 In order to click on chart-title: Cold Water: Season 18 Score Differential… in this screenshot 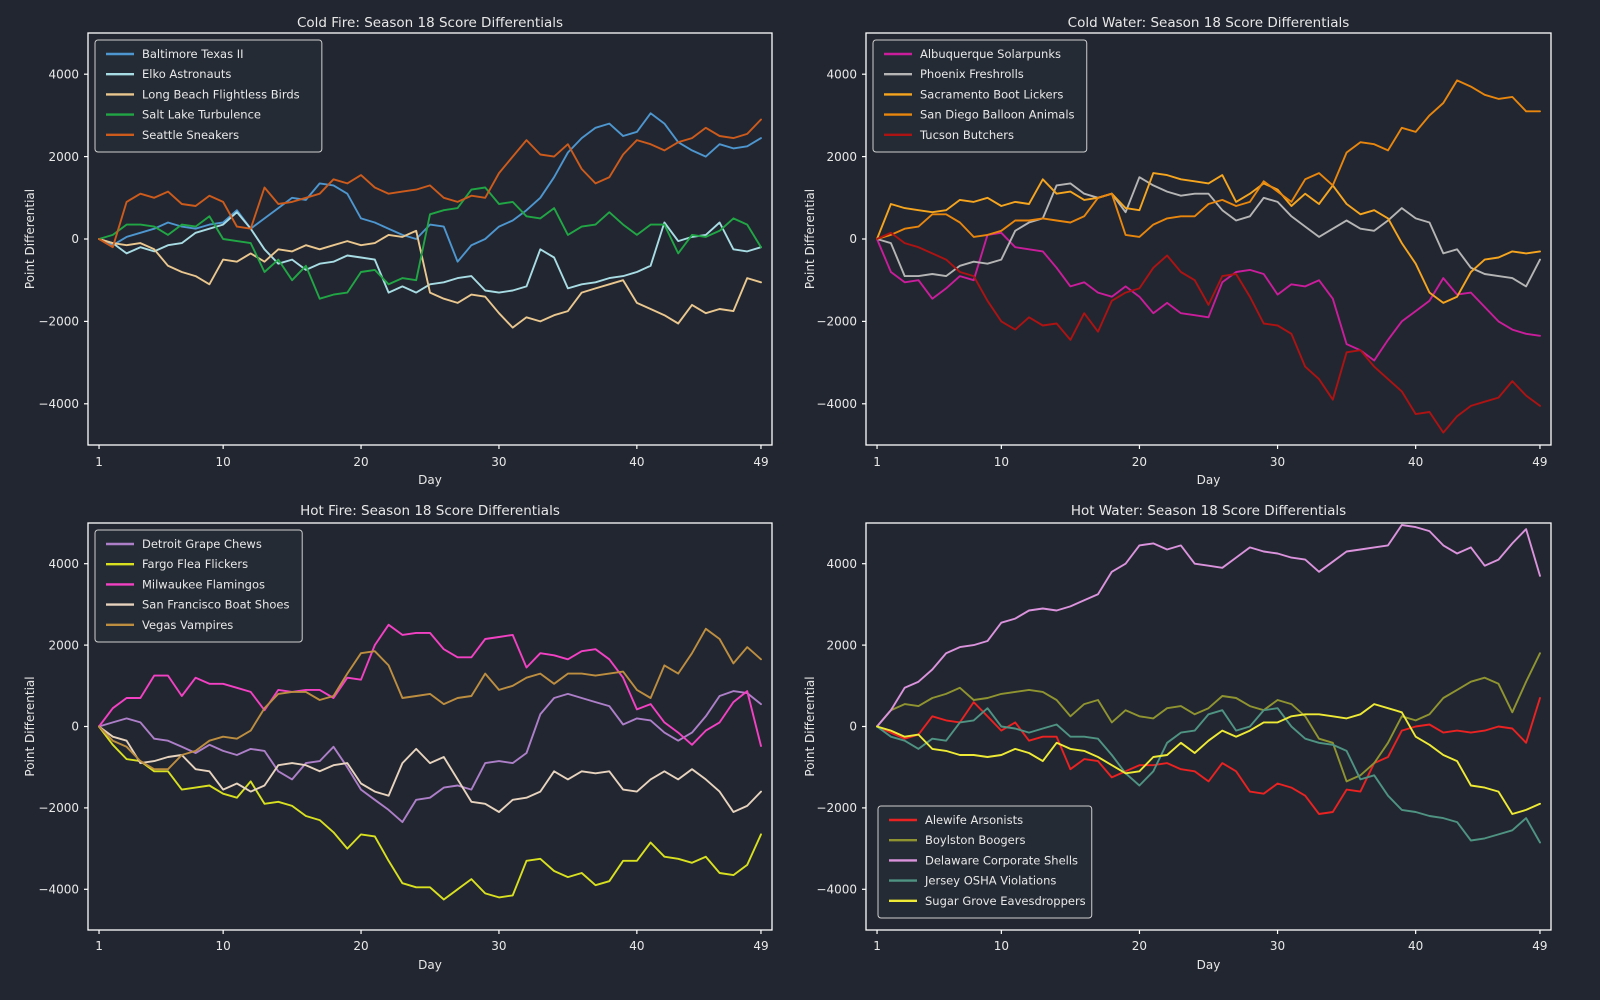, I will do `click(1209, 23)`.